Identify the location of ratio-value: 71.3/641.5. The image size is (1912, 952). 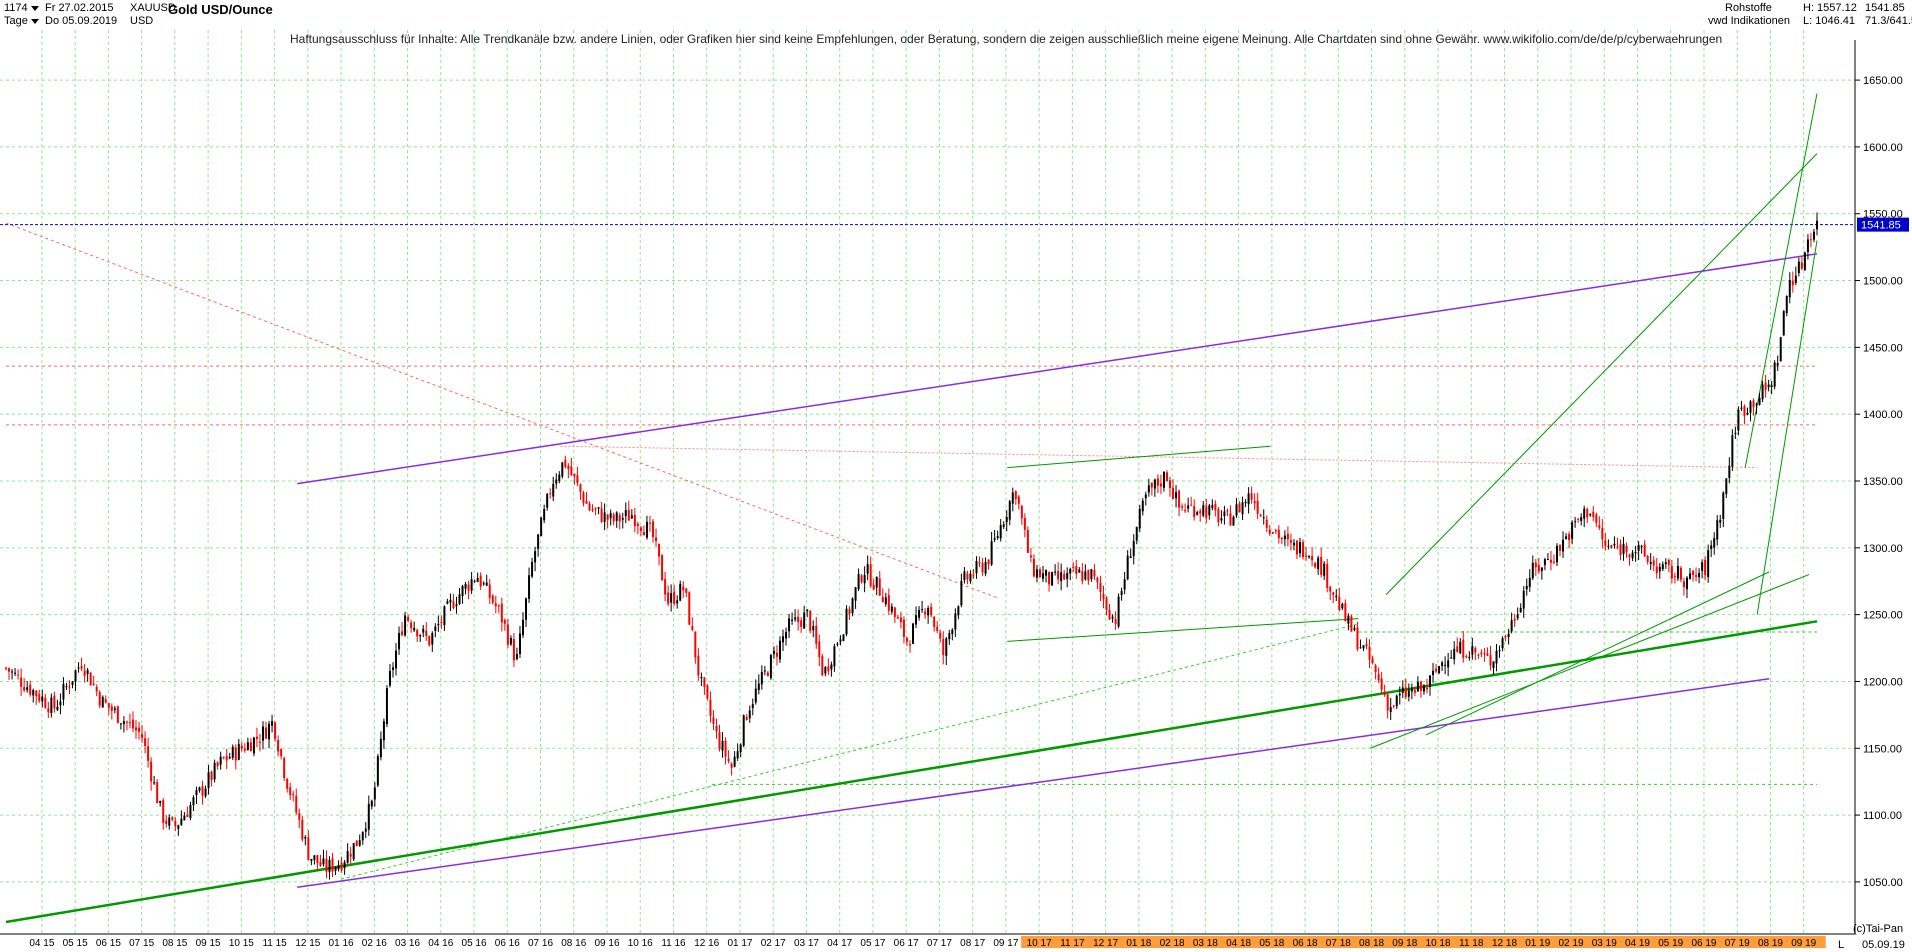
(1888, 21).